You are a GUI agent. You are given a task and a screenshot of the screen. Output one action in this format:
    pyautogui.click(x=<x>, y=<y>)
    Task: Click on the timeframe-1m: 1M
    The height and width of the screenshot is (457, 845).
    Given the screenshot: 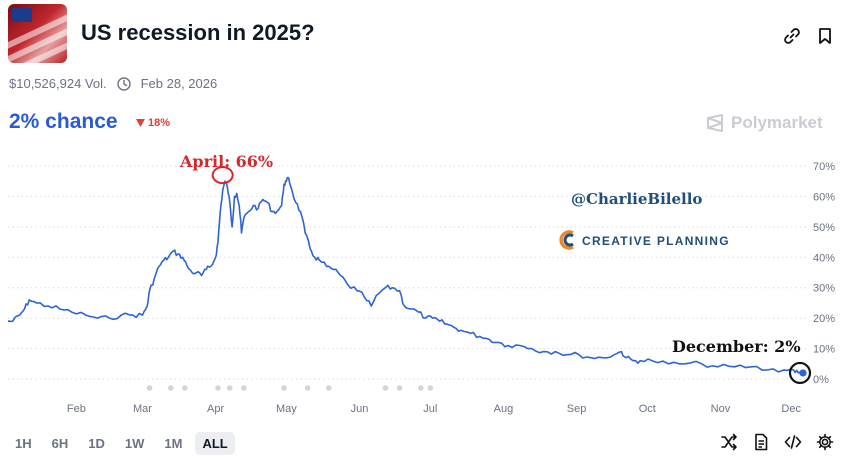 What is the action you would take?
    pyautogui.click(x=173, y=443)
    